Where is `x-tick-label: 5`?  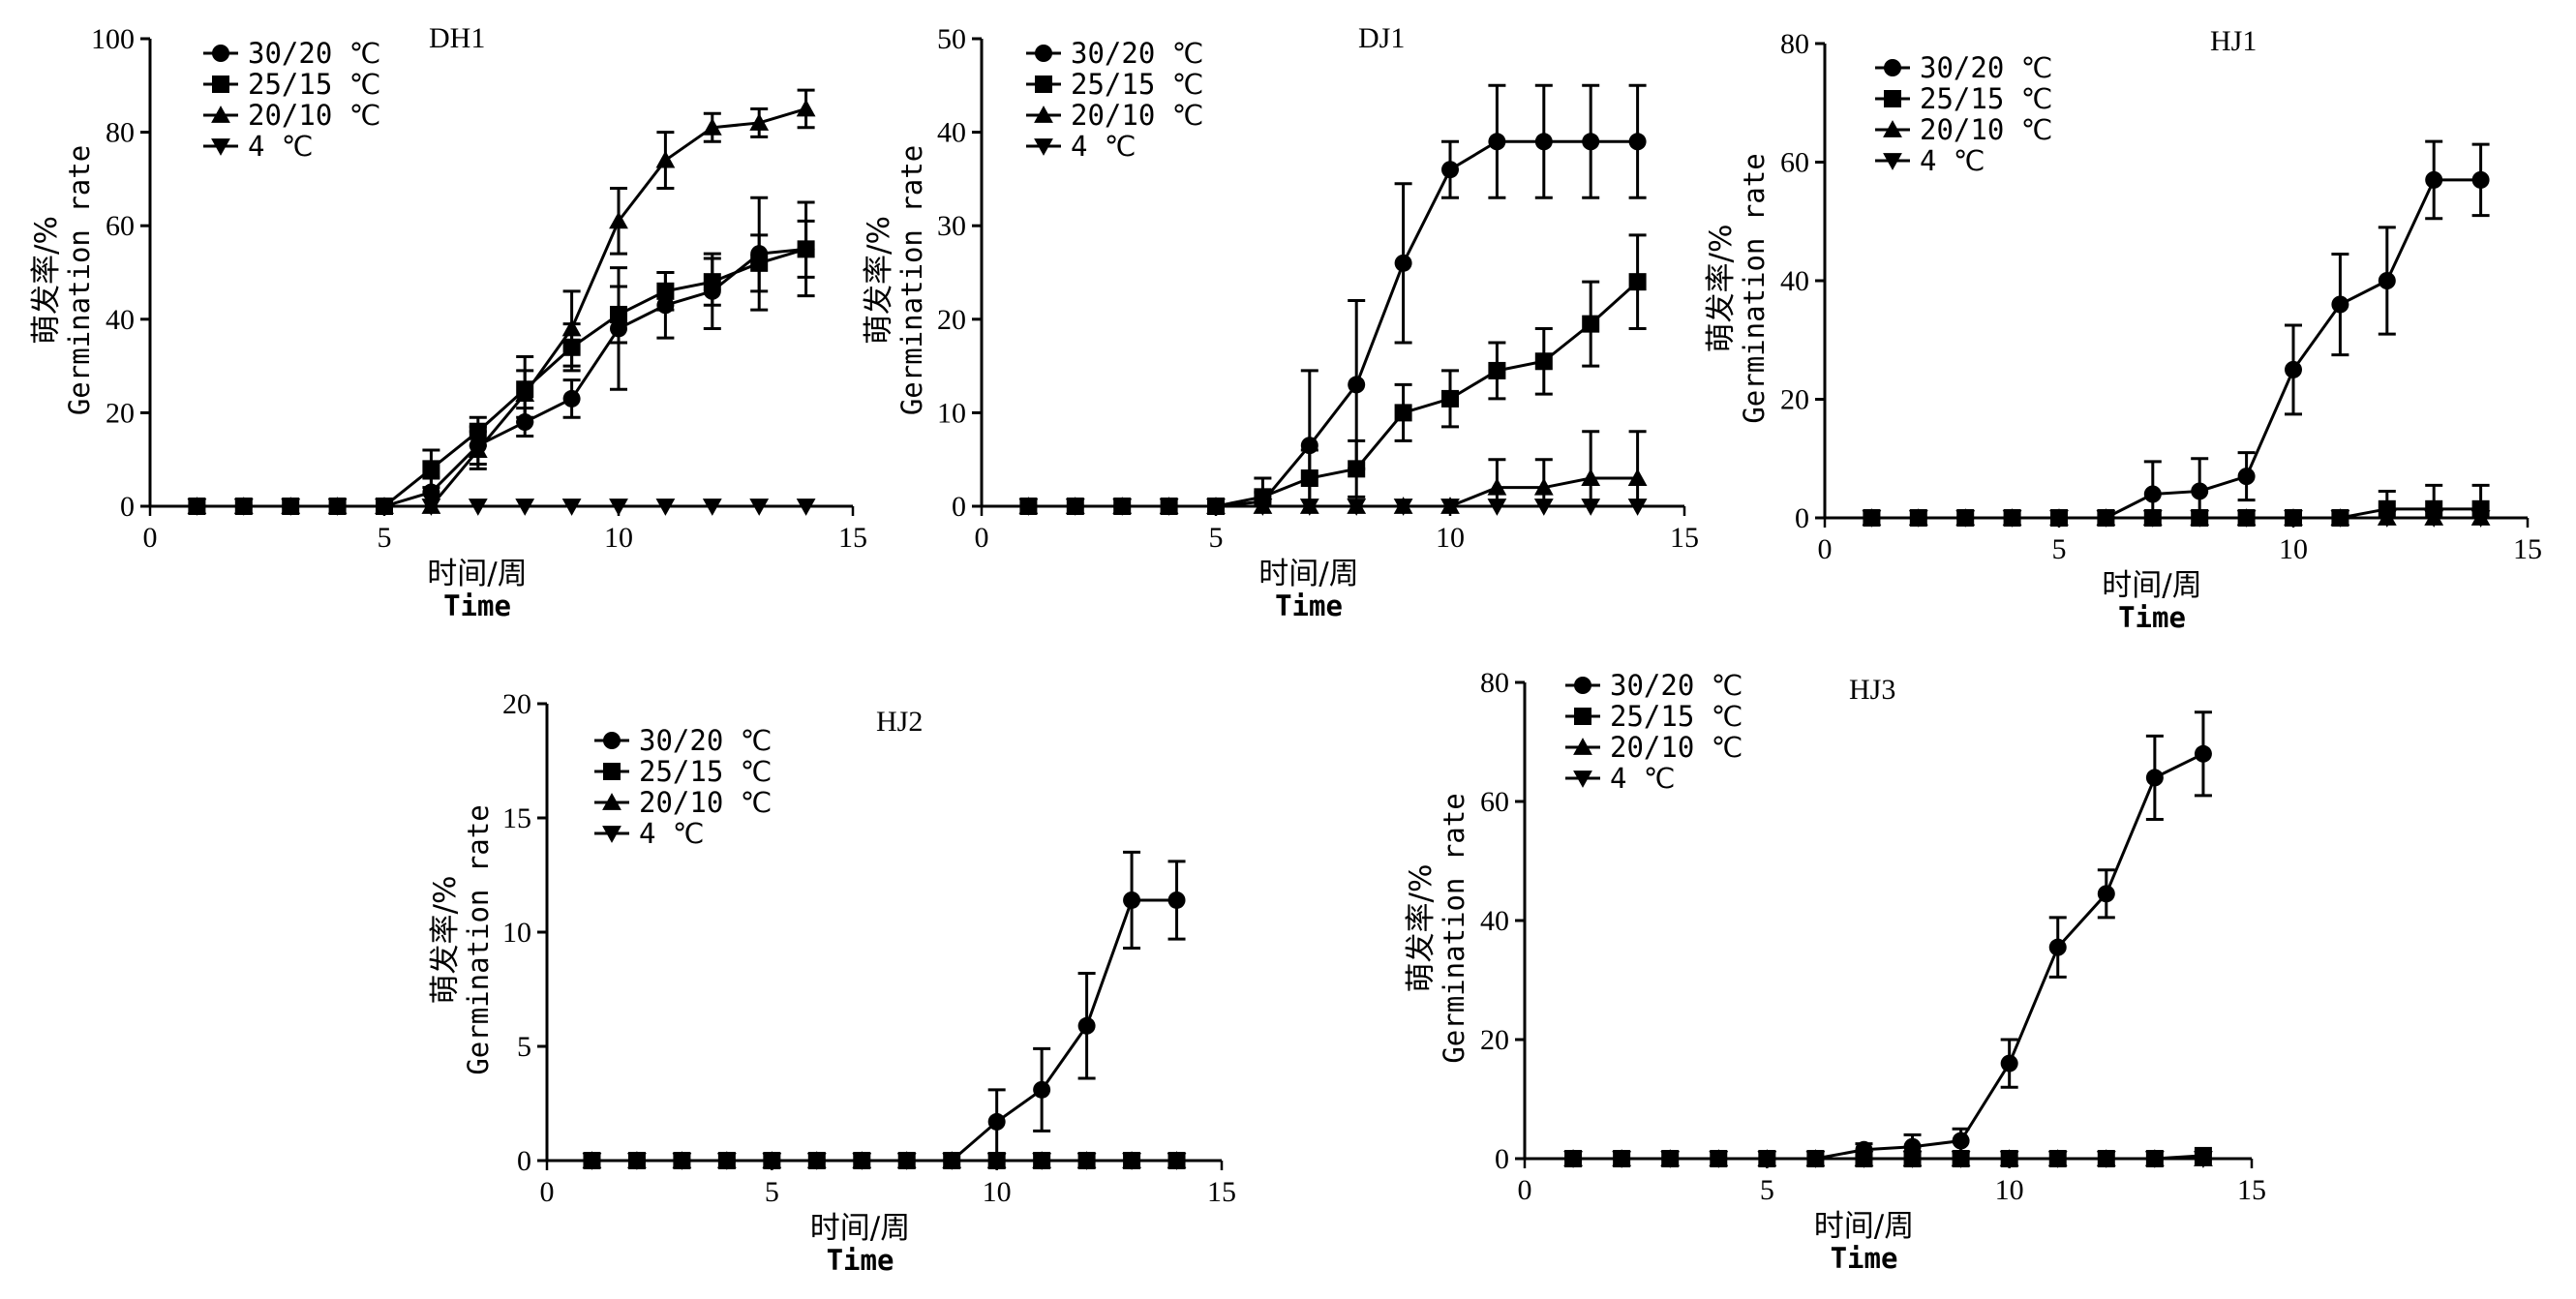
x-tick-label: 5 is located at coordinates (1767, 1190).